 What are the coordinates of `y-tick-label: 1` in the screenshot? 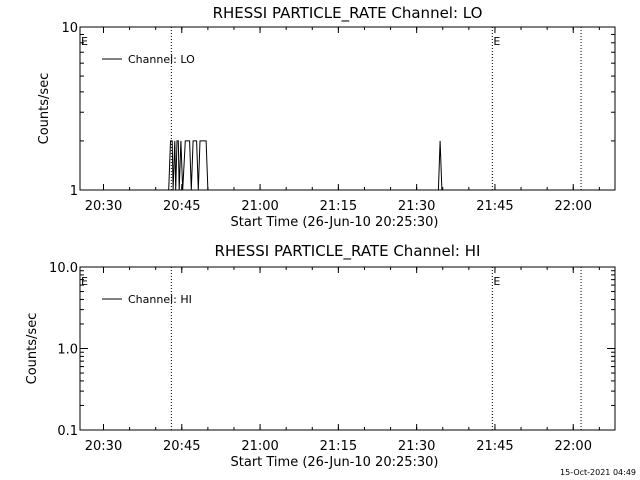 It's located at (74, 191).